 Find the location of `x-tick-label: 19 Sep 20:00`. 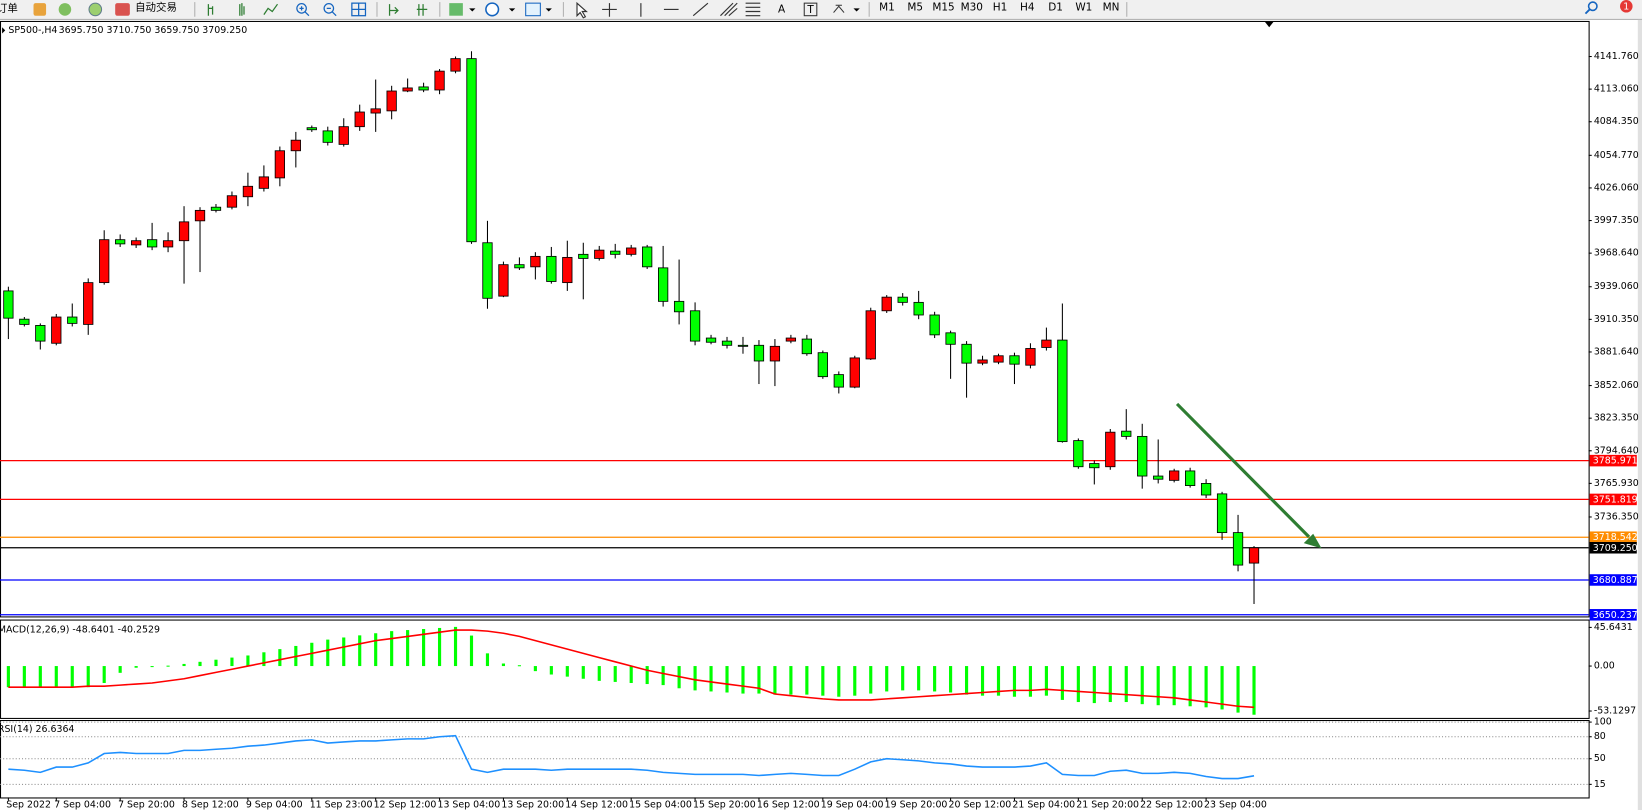

x-tick-label: 19 Sep 20:00 is located at coordinates (916, 804).